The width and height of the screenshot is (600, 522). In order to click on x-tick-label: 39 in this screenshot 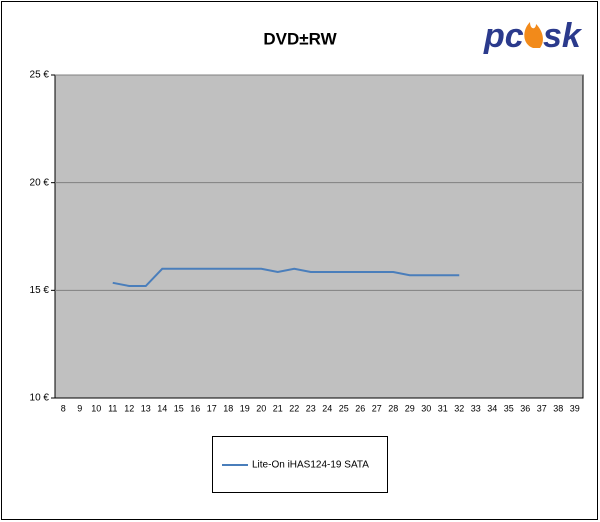, I will do `click(575, 408)`.